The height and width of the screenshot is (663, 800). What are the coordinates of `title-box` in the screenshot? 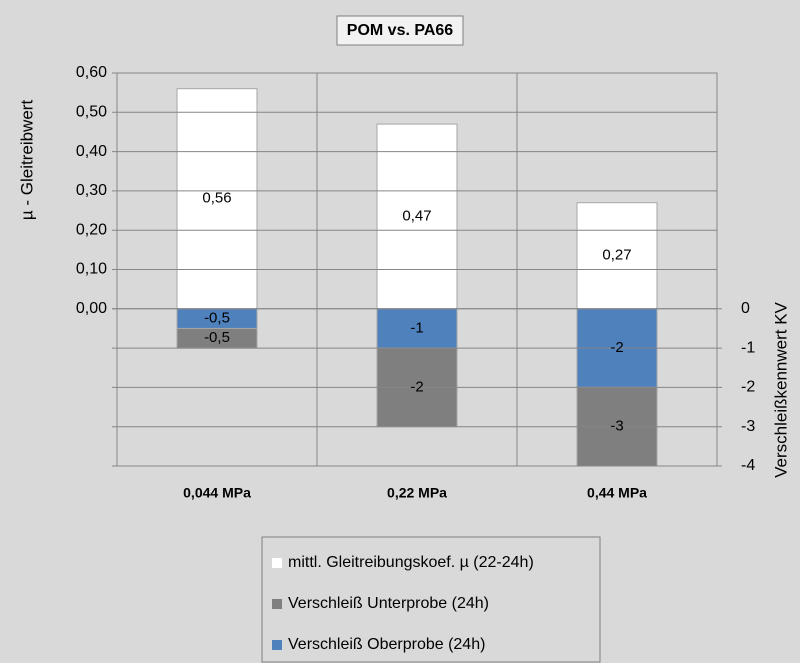 It's located at (400, 30).